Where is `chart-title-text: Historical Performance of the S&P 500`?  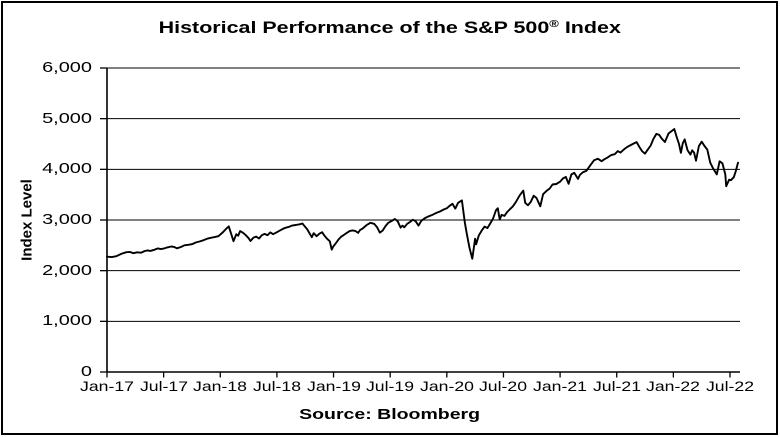
chart-title-text: Historical Performance of the S&P 500 is located at coordinates (354, 28).